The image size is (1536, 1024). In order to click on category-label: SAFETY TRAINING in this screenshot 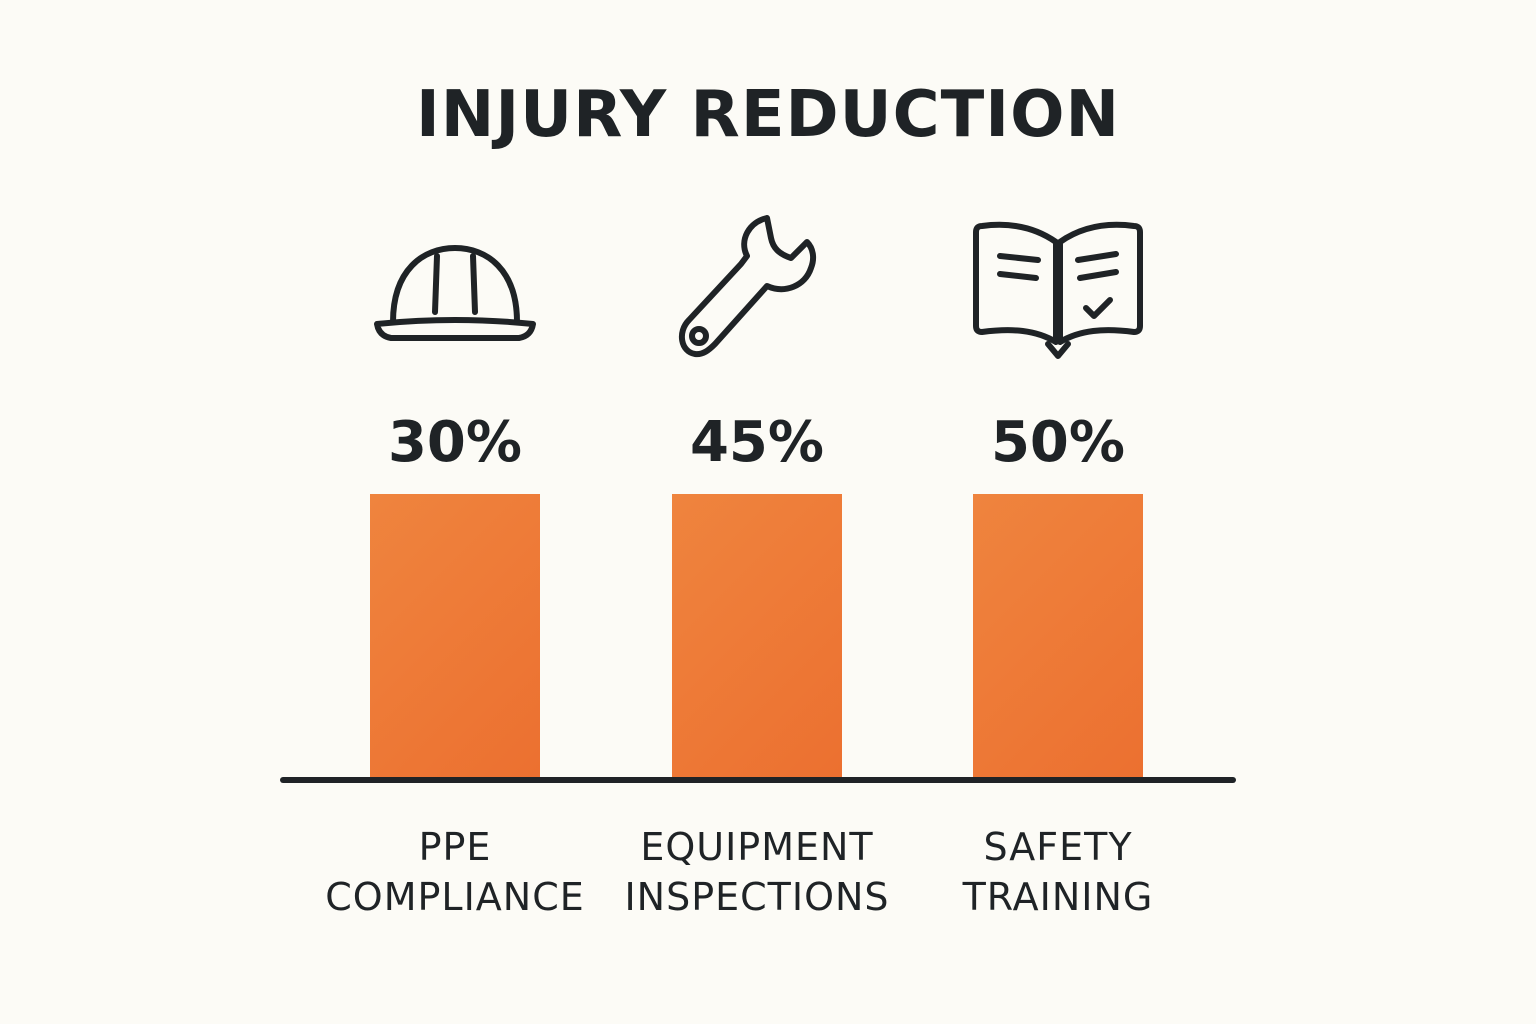, I will do `click(1058, 872)`.